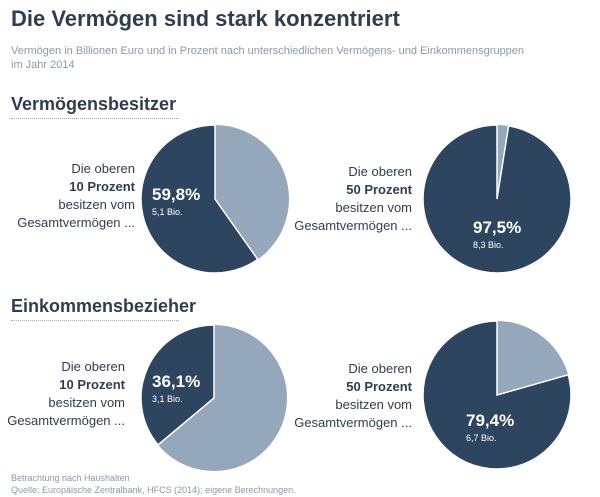 The image size is (600, 497). I want to click on section-title-einkommensbezieher: Einkommensbezieher, so click(103, 308).